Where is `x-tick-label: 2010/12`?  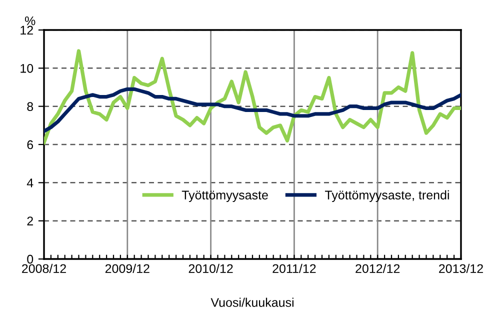 x-tick-label: 2010/12 is located at coordinates (210, 269).